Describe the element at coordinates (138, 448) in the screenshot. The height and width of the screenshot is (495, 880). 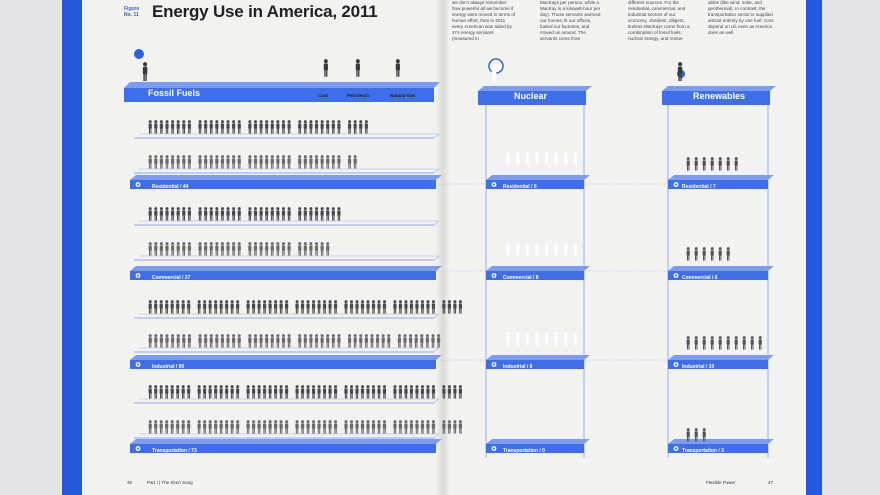
I see `fossil-shelf-transportation-badge-dot` at that location.